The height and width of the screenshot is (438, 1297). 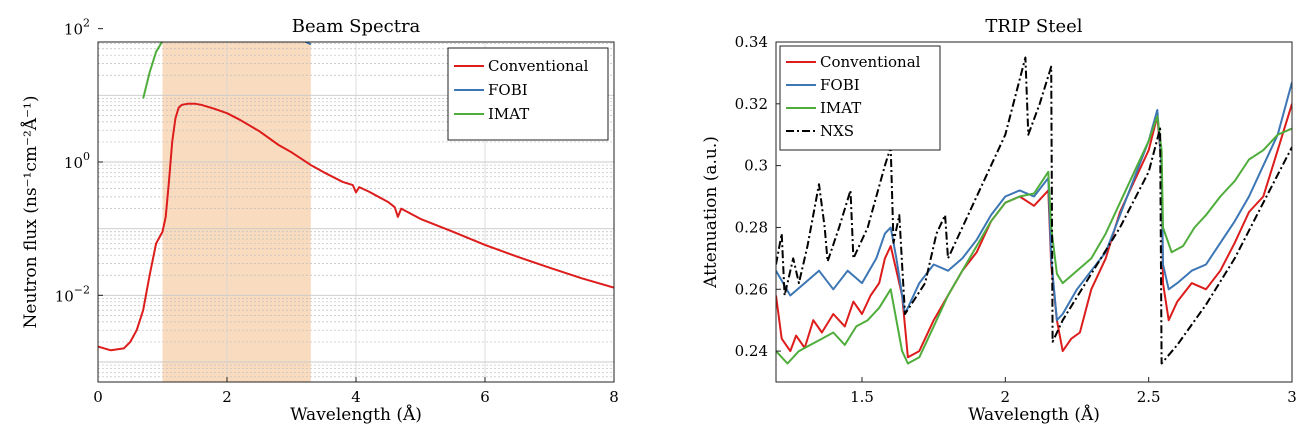 I want to click on legend: Conventional FOBI IMAT, so click(x=528, y=94).